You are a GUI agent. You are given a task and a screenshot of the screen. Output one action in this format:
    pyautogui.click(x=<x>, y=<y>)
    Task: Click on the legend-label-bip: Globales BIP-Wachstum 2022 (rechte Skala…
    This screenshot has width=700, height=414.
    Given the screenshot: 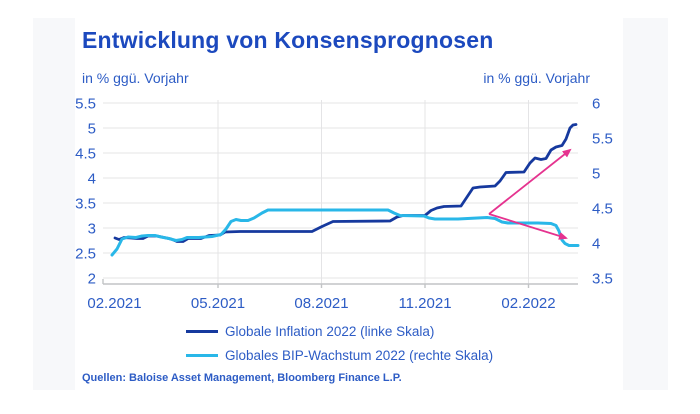 What is the action you would take?
    pyautogui.click(x=359, y=355)
    